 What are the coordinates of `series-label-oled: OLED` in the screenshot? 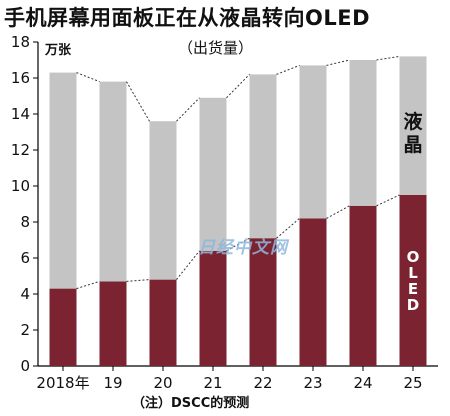 It's located at (413, 281).